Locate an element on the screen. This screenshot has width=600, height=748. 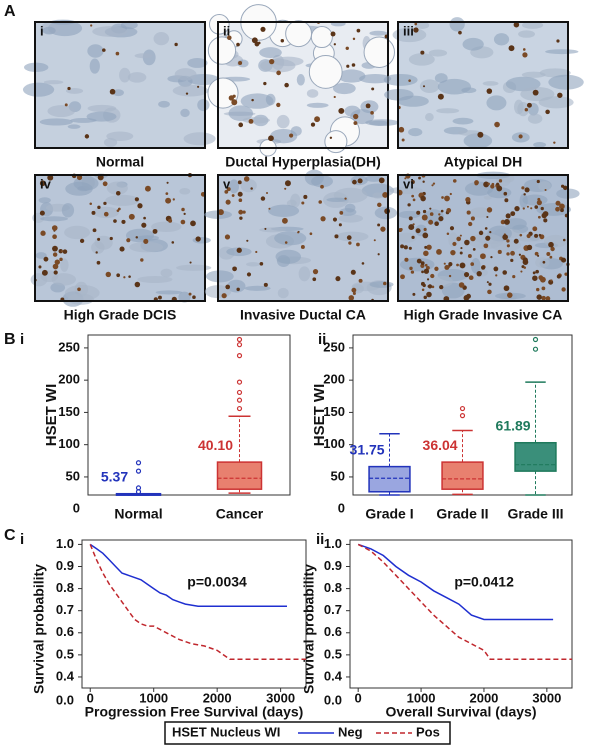
y-tick-label: 0.9 is located at coordinates (65, 565).